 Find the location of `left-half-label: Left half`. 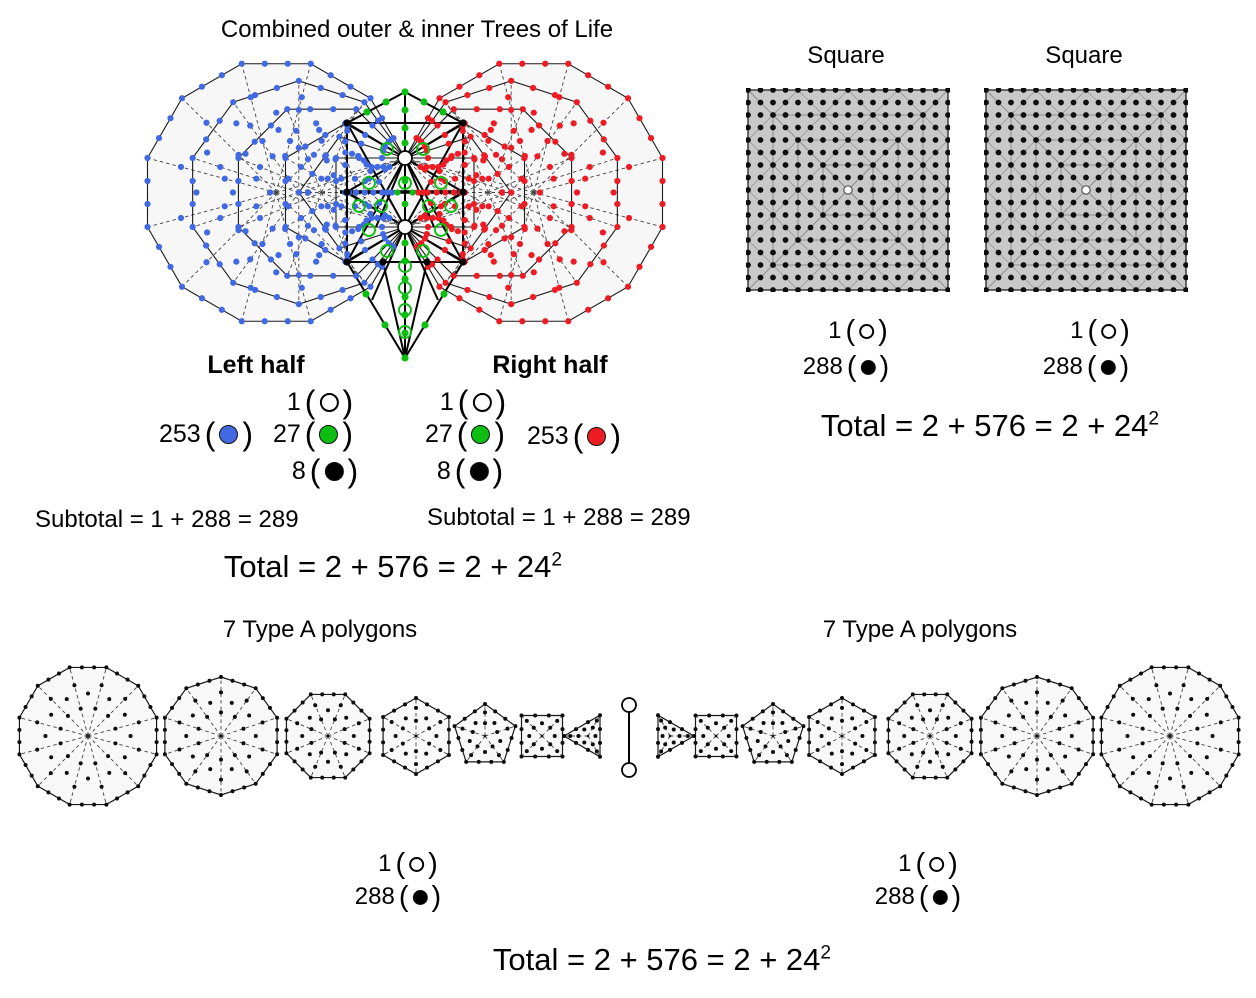

left-half-label: Left half is located at coordinates (256, 365).